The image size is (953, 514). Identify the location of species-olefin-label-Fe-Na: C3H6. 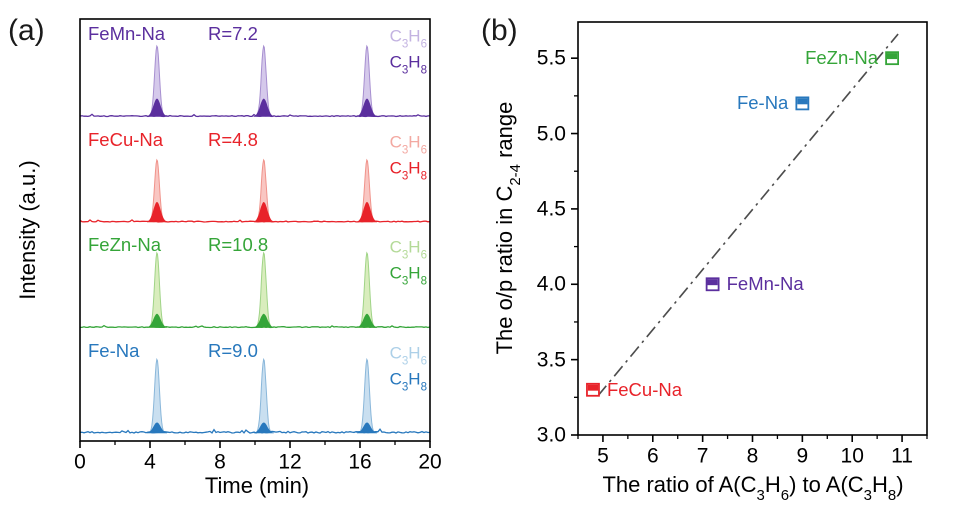
(408, 355).